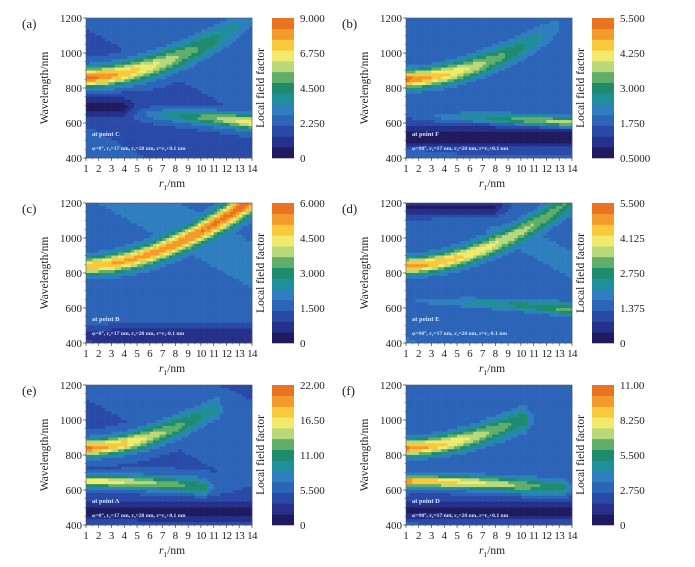  I want to click on x-tick-label: 6, so click(150, 169).